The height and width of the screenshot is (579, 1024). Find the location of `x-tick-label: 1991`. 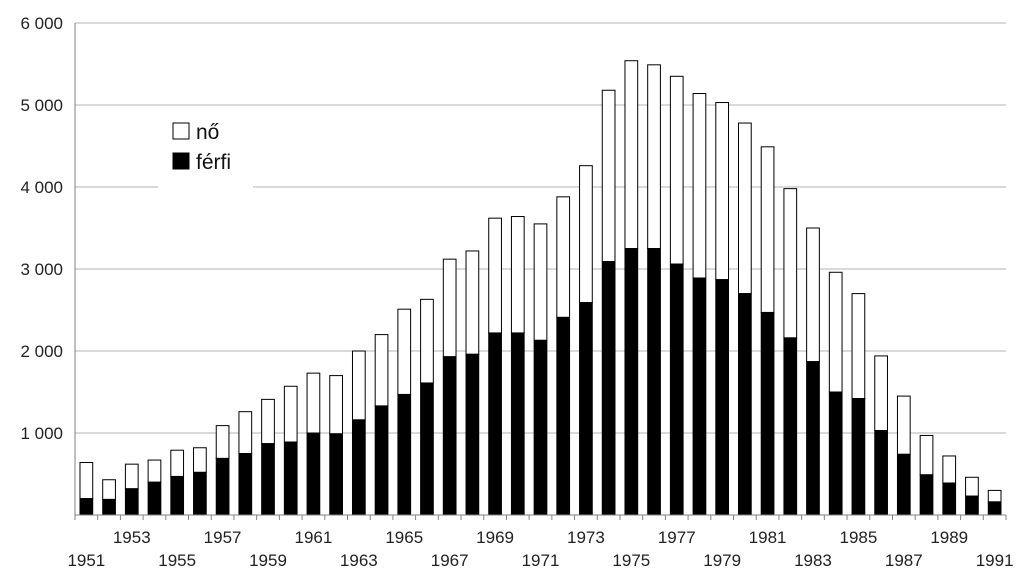

x-tick-label: 1991 is located at coordinates (995, 560).